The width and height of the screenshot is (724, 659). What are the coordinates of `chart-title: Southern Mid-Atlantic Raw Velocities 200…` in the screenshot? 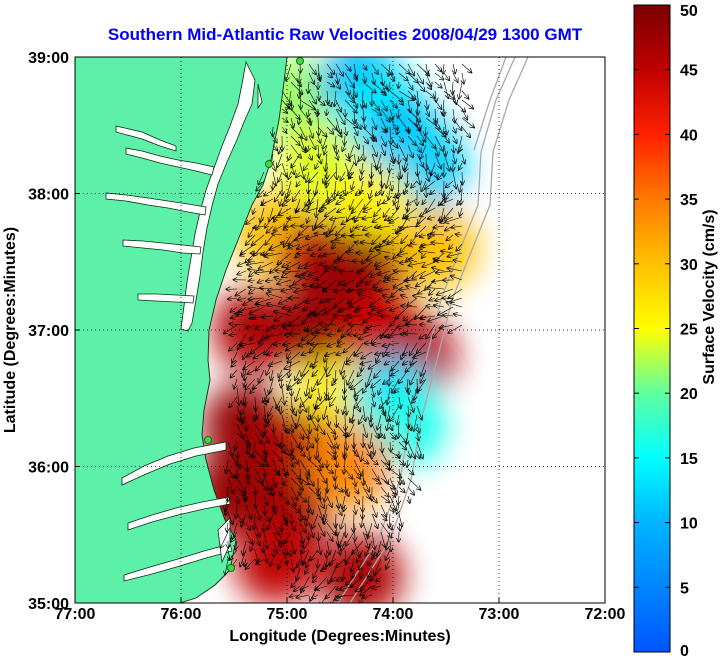 It's located at (345, 34).